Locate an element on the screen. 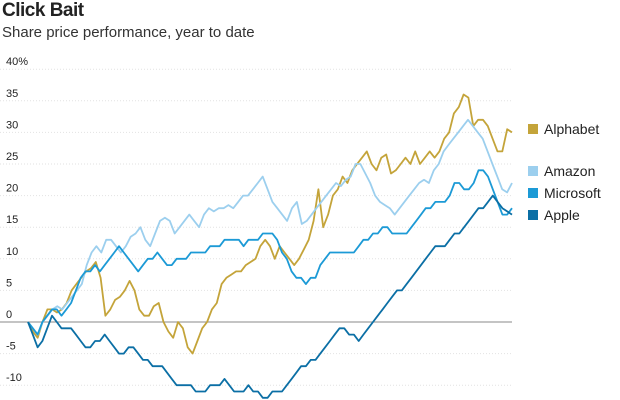  y-tick-label: 25 is located at coordinates (12, 157).